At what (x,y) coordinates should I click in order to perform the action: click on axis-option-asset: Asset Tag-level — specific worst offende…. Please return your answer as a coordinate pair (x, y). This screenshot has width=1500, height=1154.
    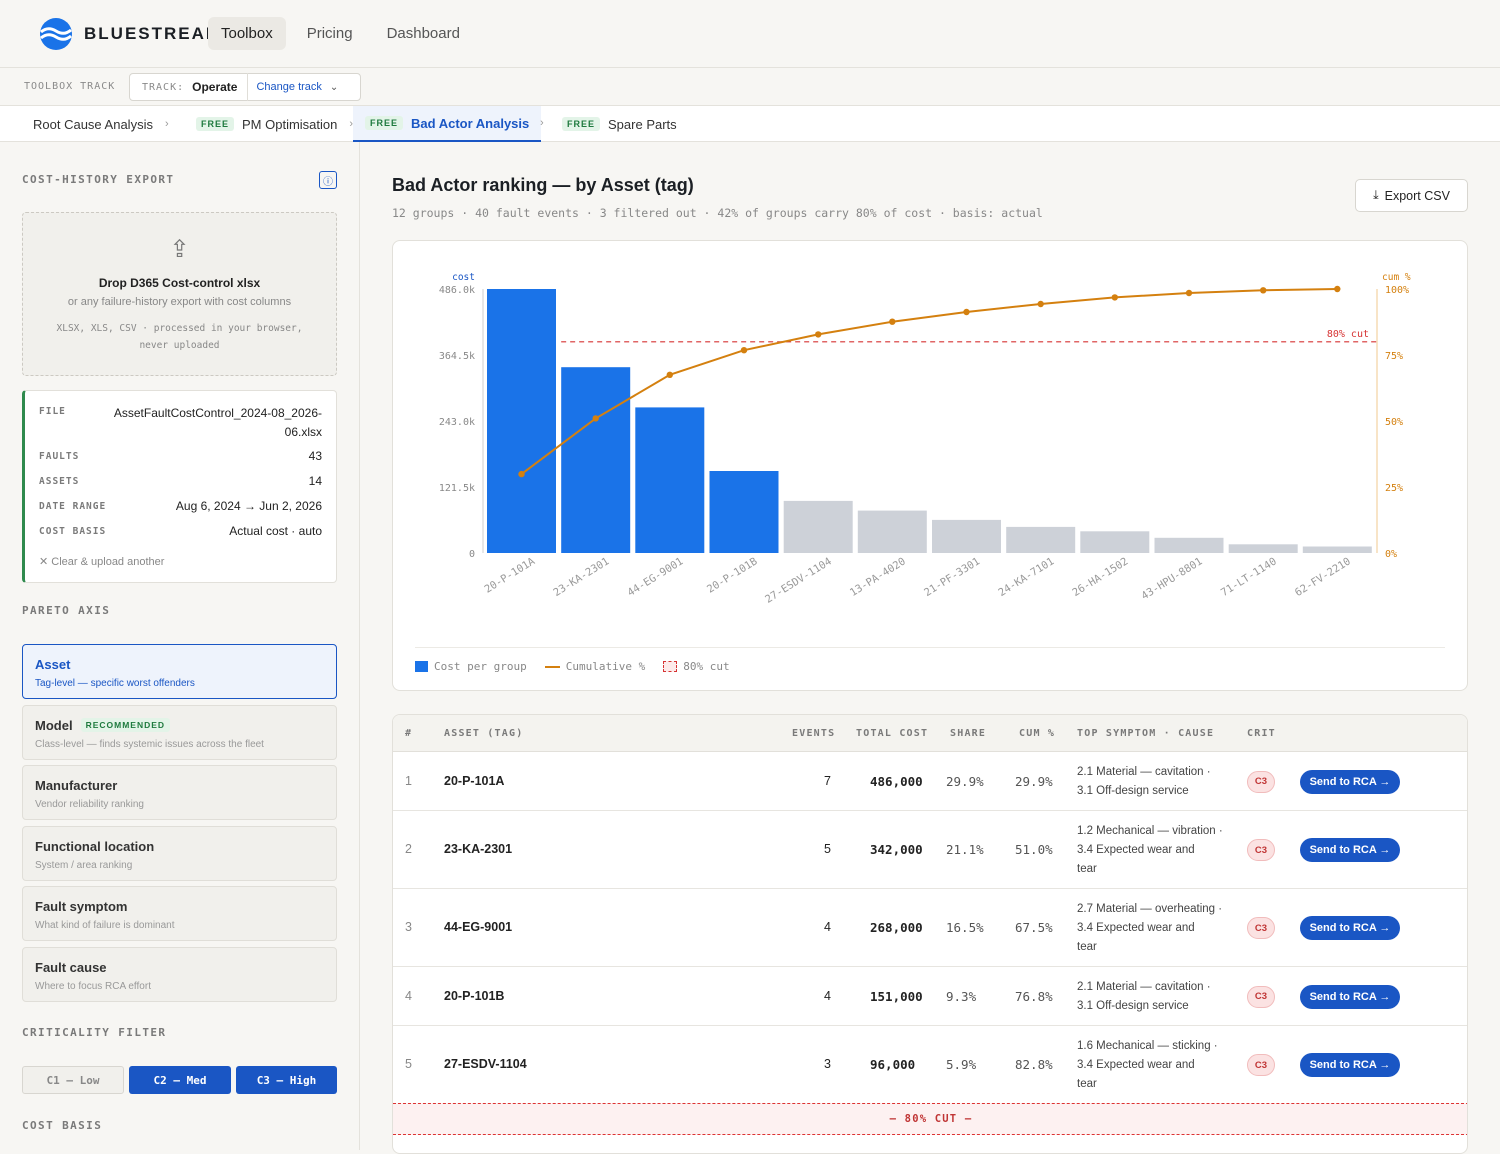
    Looking at the image, I should click on (179, 671).